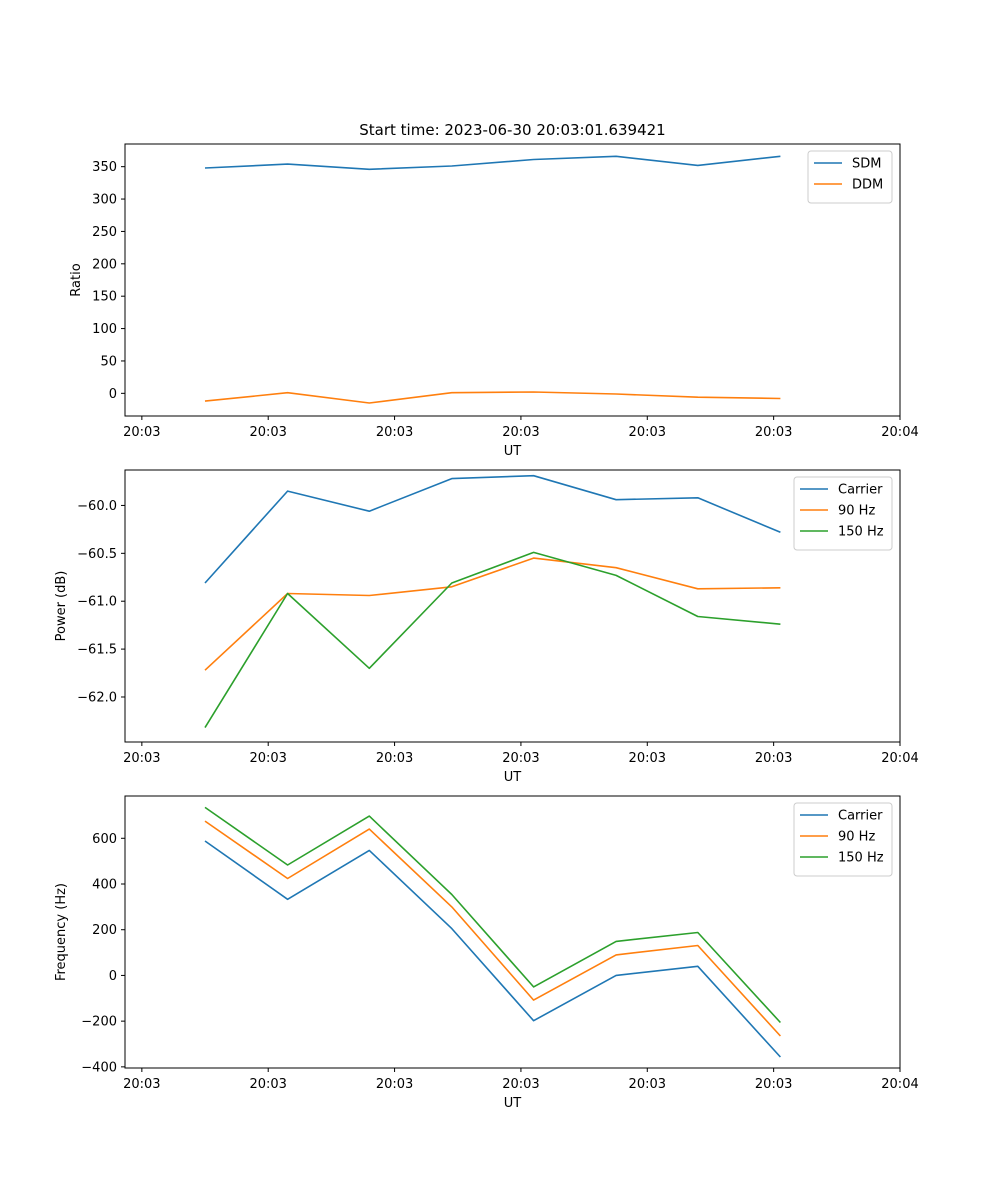 The image size is (1000, 1200). I want to click on y-tick-label: −60.0, so click(97, 506).